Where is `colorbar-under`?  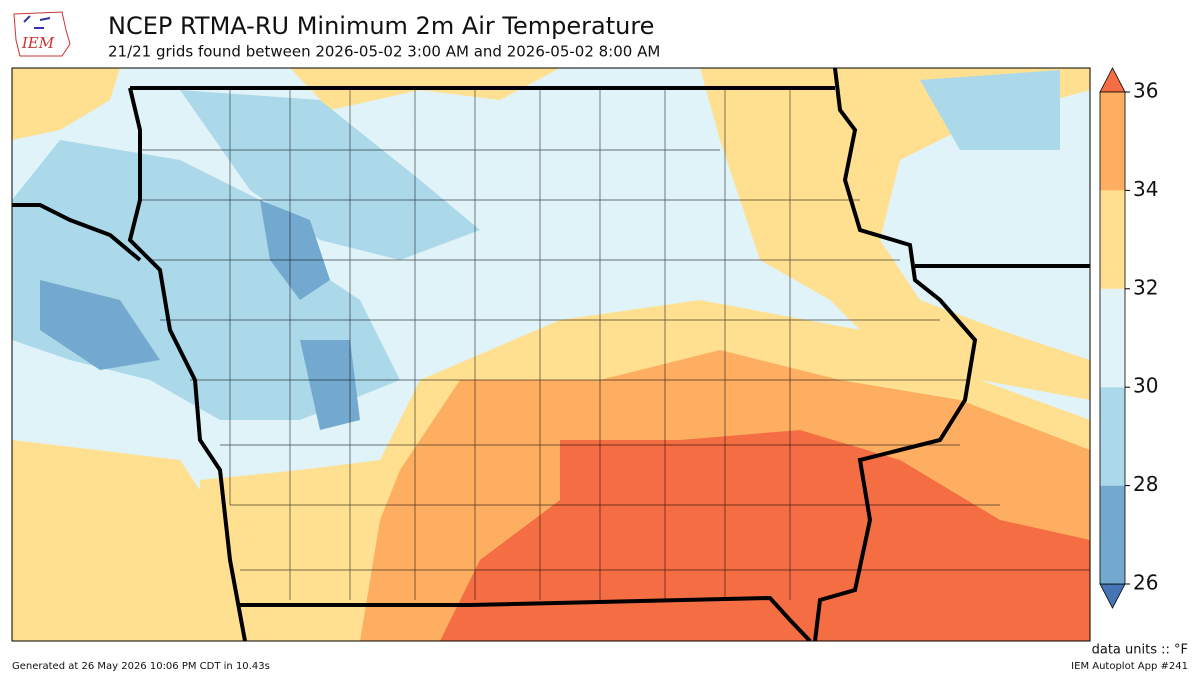 colorbar-under is located at coordinates (1112, 596).